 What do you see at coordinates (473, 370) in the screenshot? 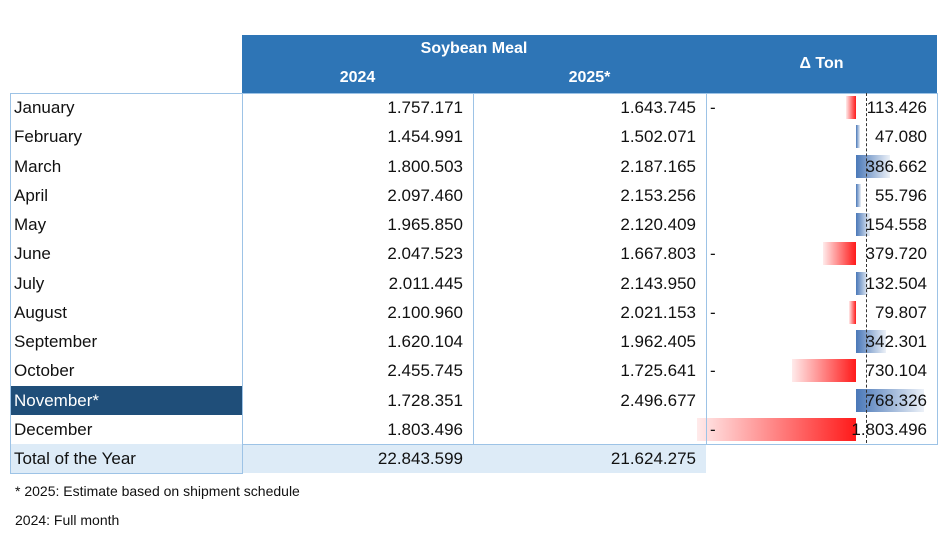
I see `table-row: October 2.455.745 1.725.641 - 730.104` at bounding box center [473, 370].